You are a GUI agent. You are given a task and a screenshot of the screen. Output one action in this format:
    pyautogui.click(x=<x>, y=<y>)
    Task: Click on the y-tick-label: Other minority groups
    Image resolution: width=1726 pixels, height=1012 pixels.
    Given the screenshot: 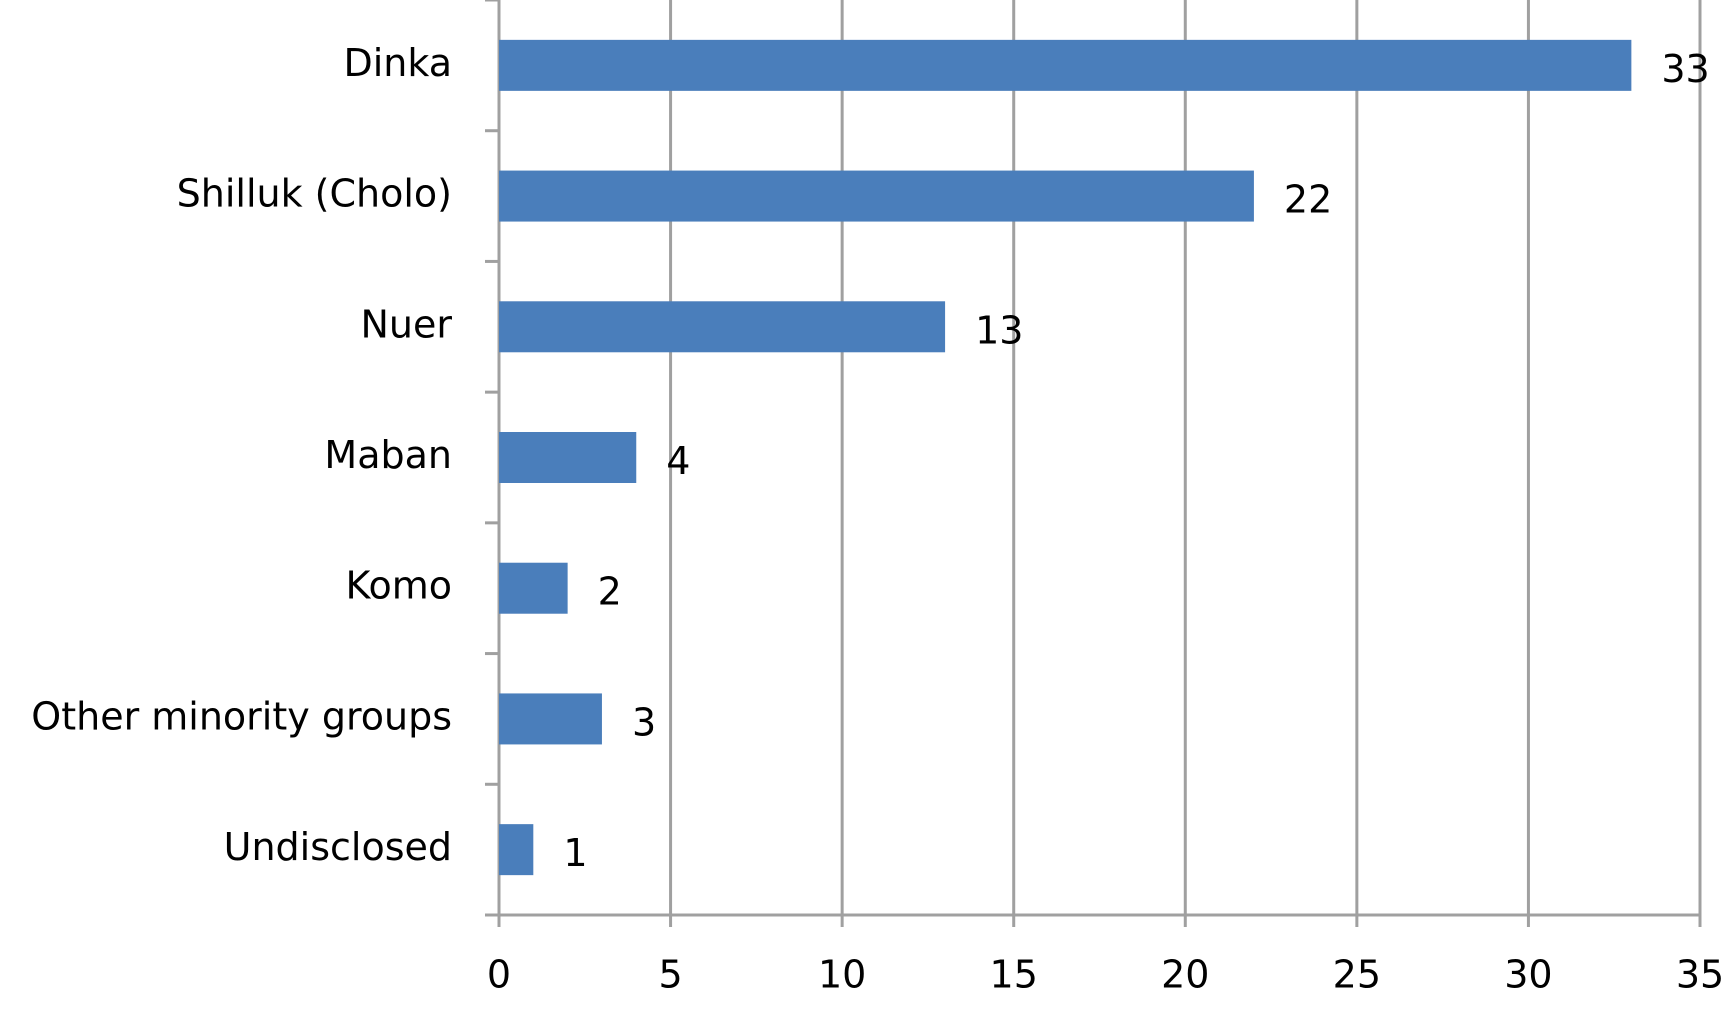 What is the action you would take?
    pyautogui.click(x=241, y=716)
    